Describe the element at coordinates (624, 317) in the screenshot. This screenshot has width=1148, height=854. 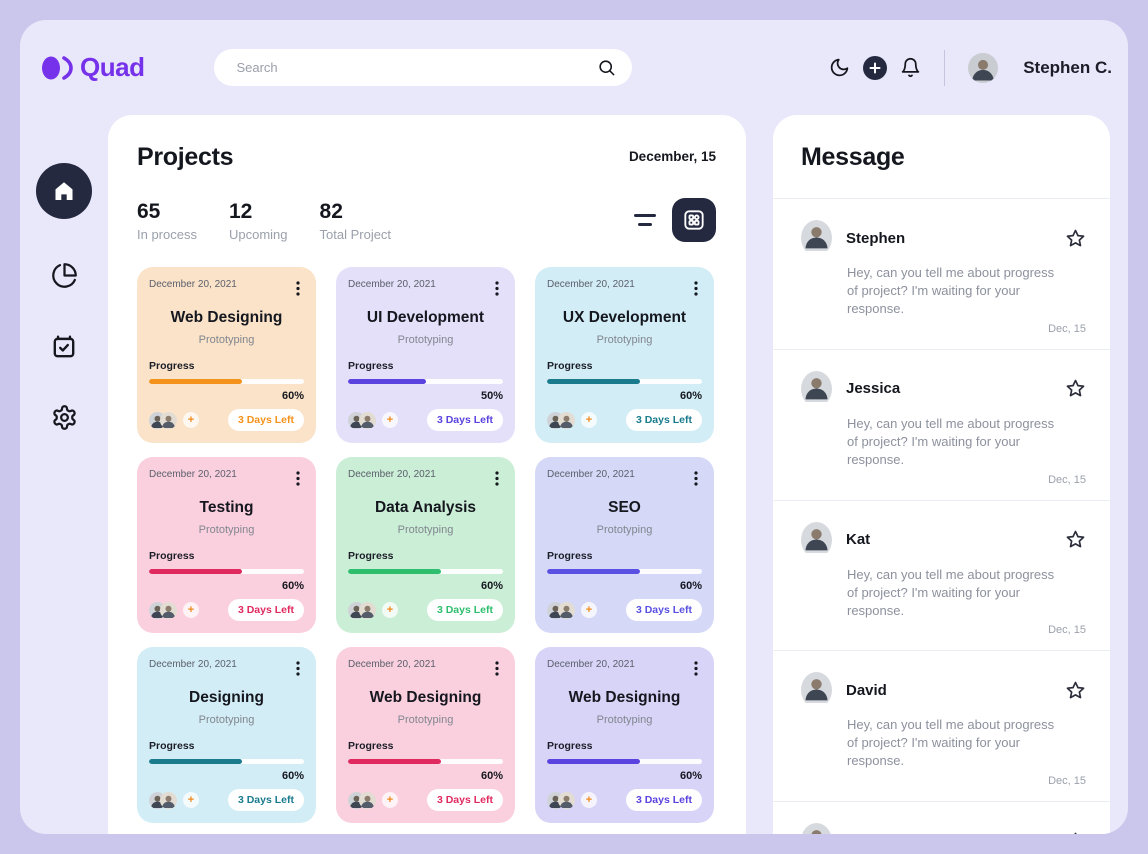
I see `card-title: UX Development` at that location.